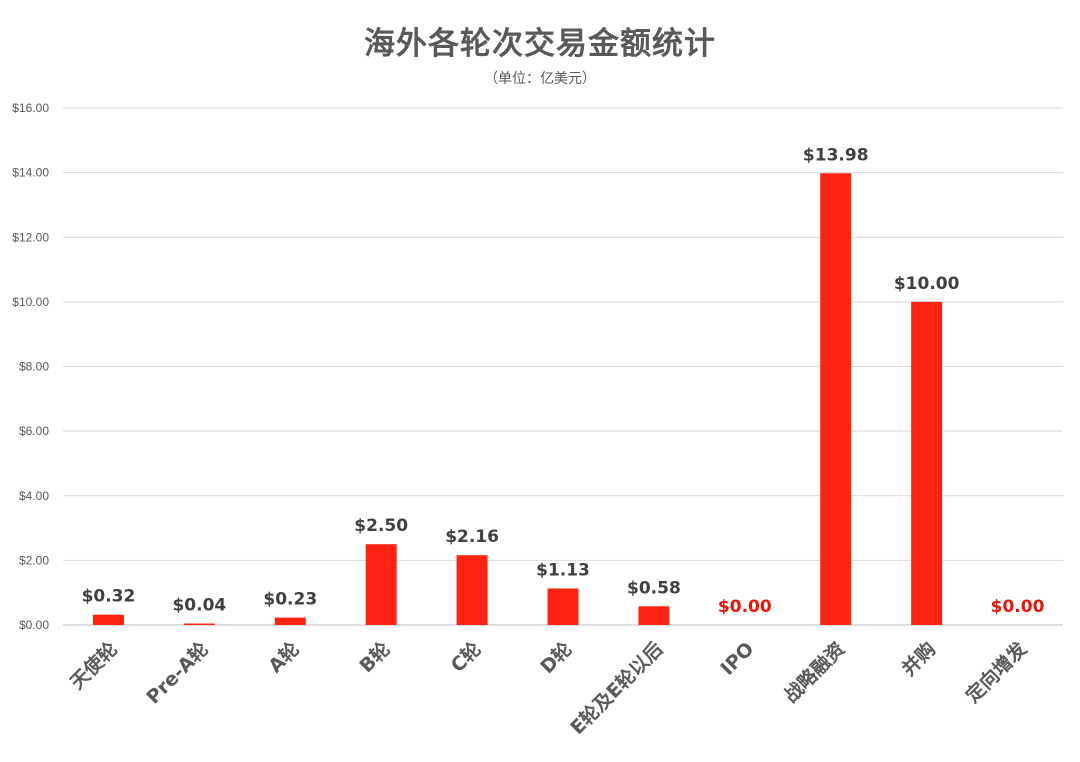 This screenshot has width=1080, height=762. Describe the element at coordinates (30, 237) in the screenshot. I see `y-tick-label: $12.00` at that location.